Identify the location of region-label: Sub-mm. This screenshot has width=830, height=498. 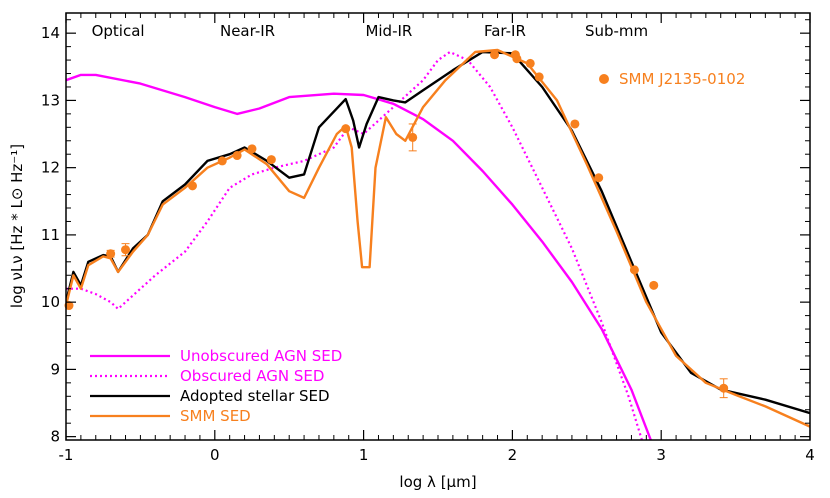
(616, 31).